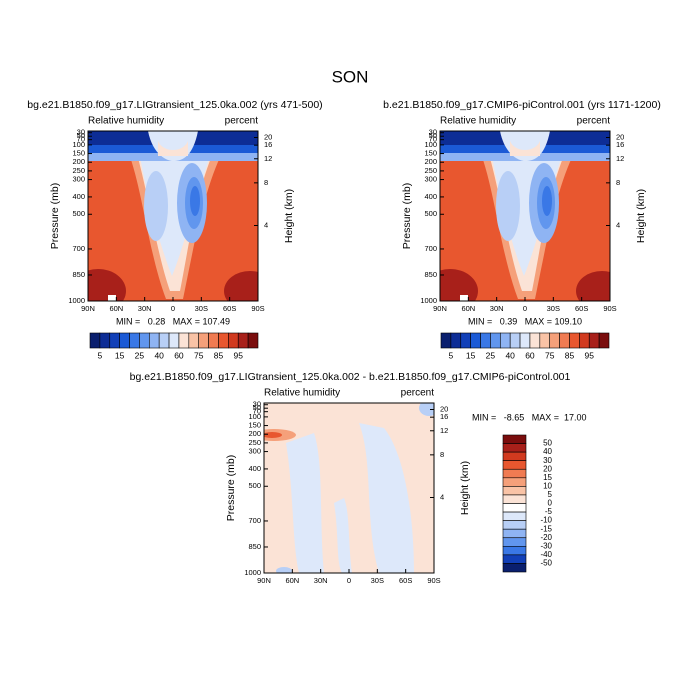 This screenshot has height=700, width=700. What do you see at coordinates (547, 485) in the screenshot?
I see `colorbar-label: 10` at bounding box center [547, 485].